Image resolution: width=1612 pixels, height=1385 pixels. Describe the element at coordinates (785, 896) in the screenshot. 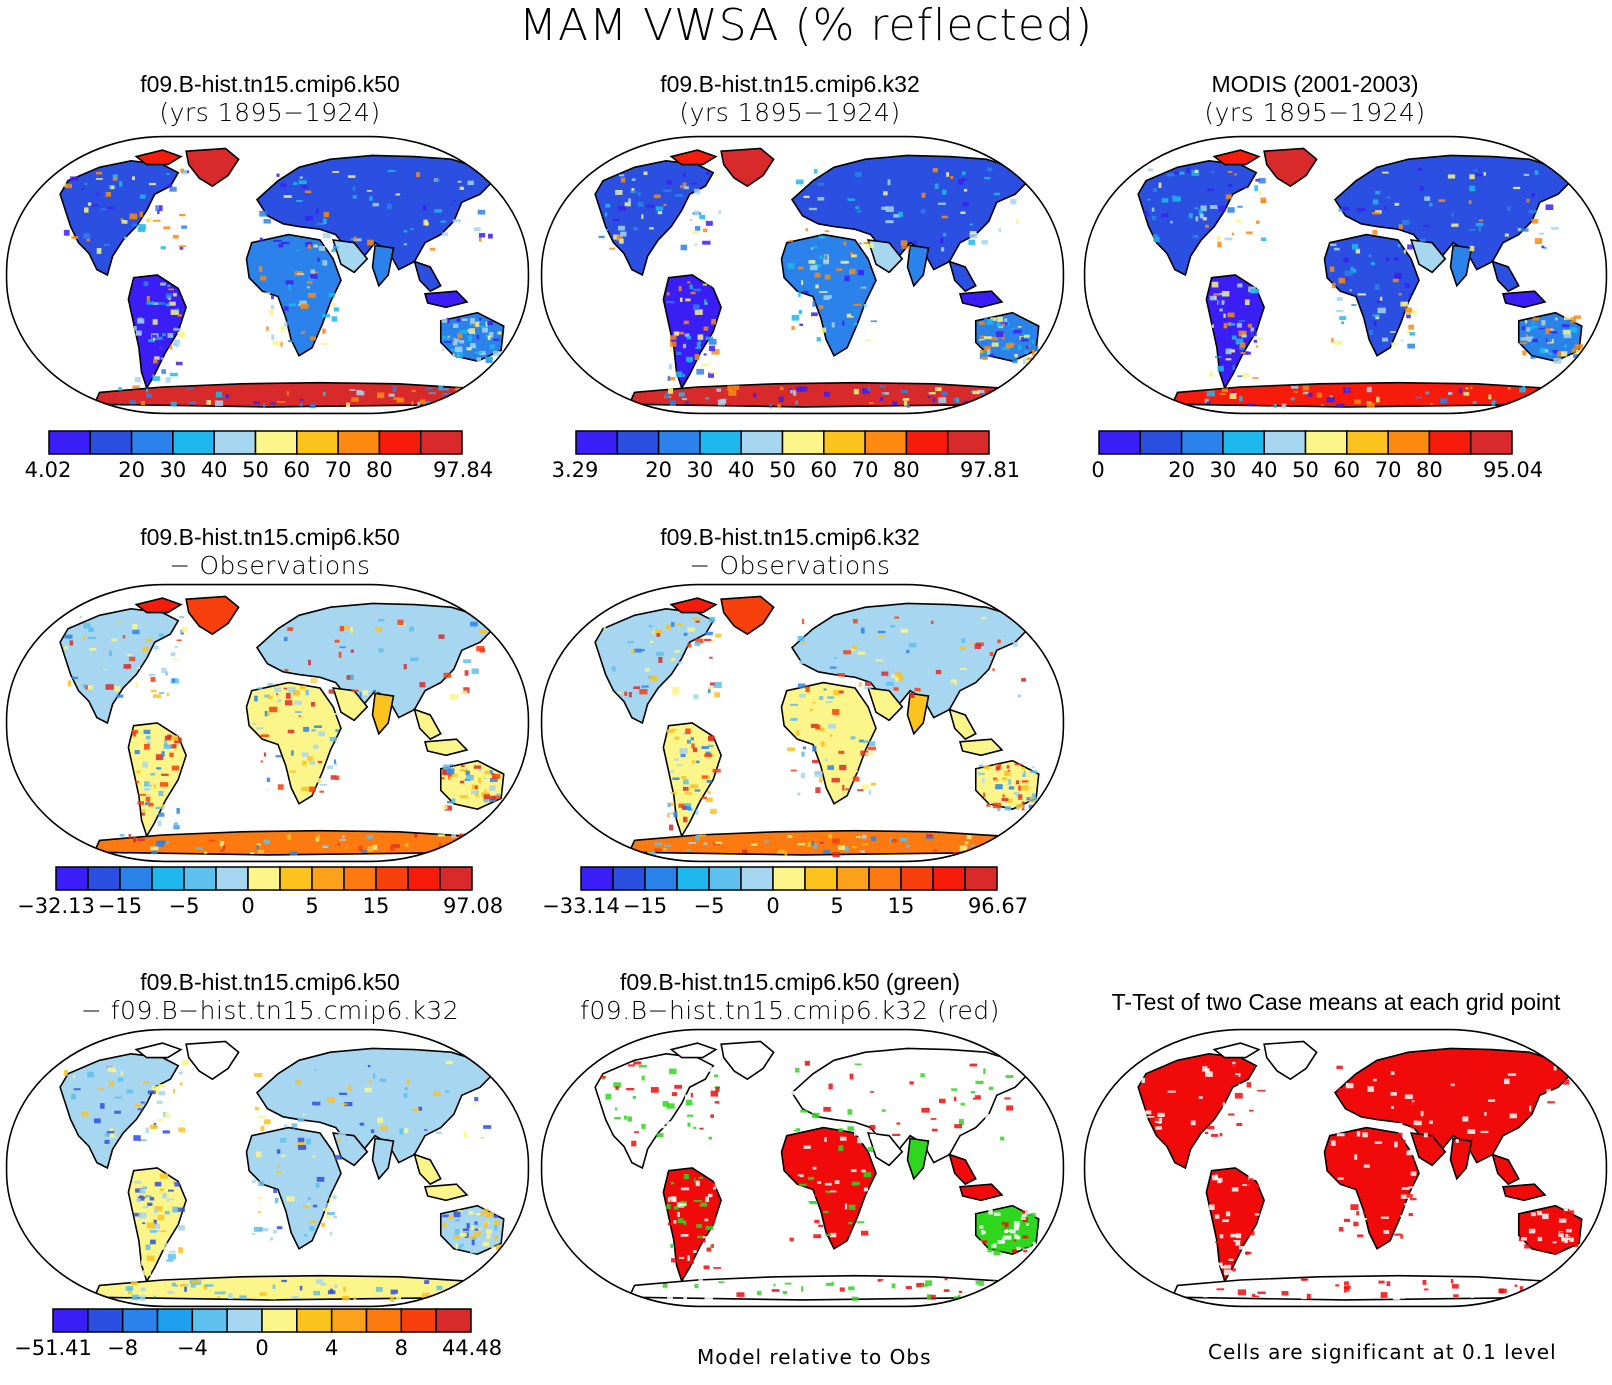

I see `colorbar: −33.14 −15 −5 0 5 15 96.67` at that location.